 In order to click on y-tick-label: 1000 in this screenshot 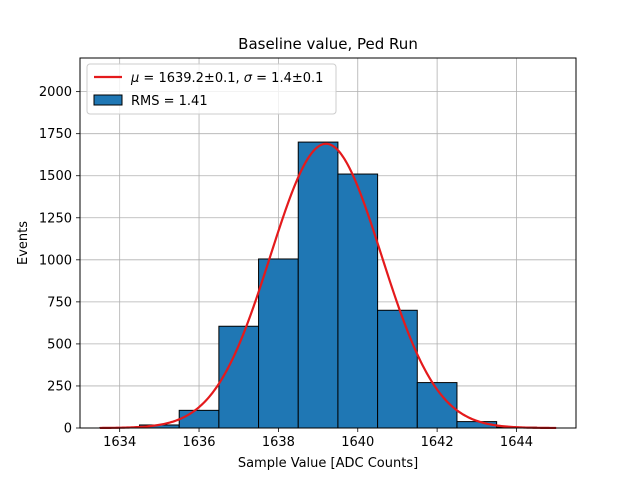, I will do `click(55, 260)`.